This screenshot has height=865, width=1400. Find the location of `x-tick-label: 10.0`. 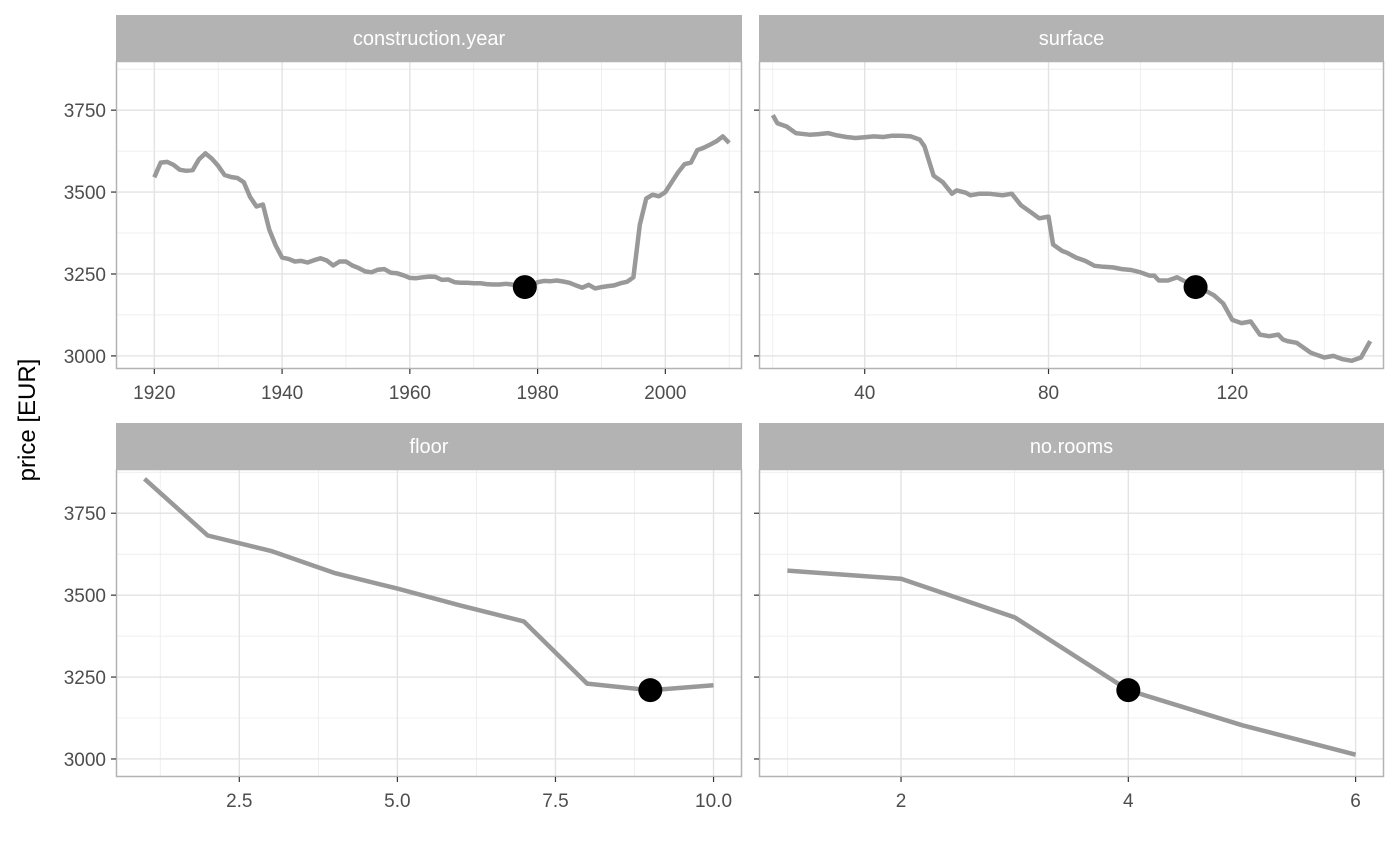

x-tick-label: 10.0 is located at coordinates (713, 801).